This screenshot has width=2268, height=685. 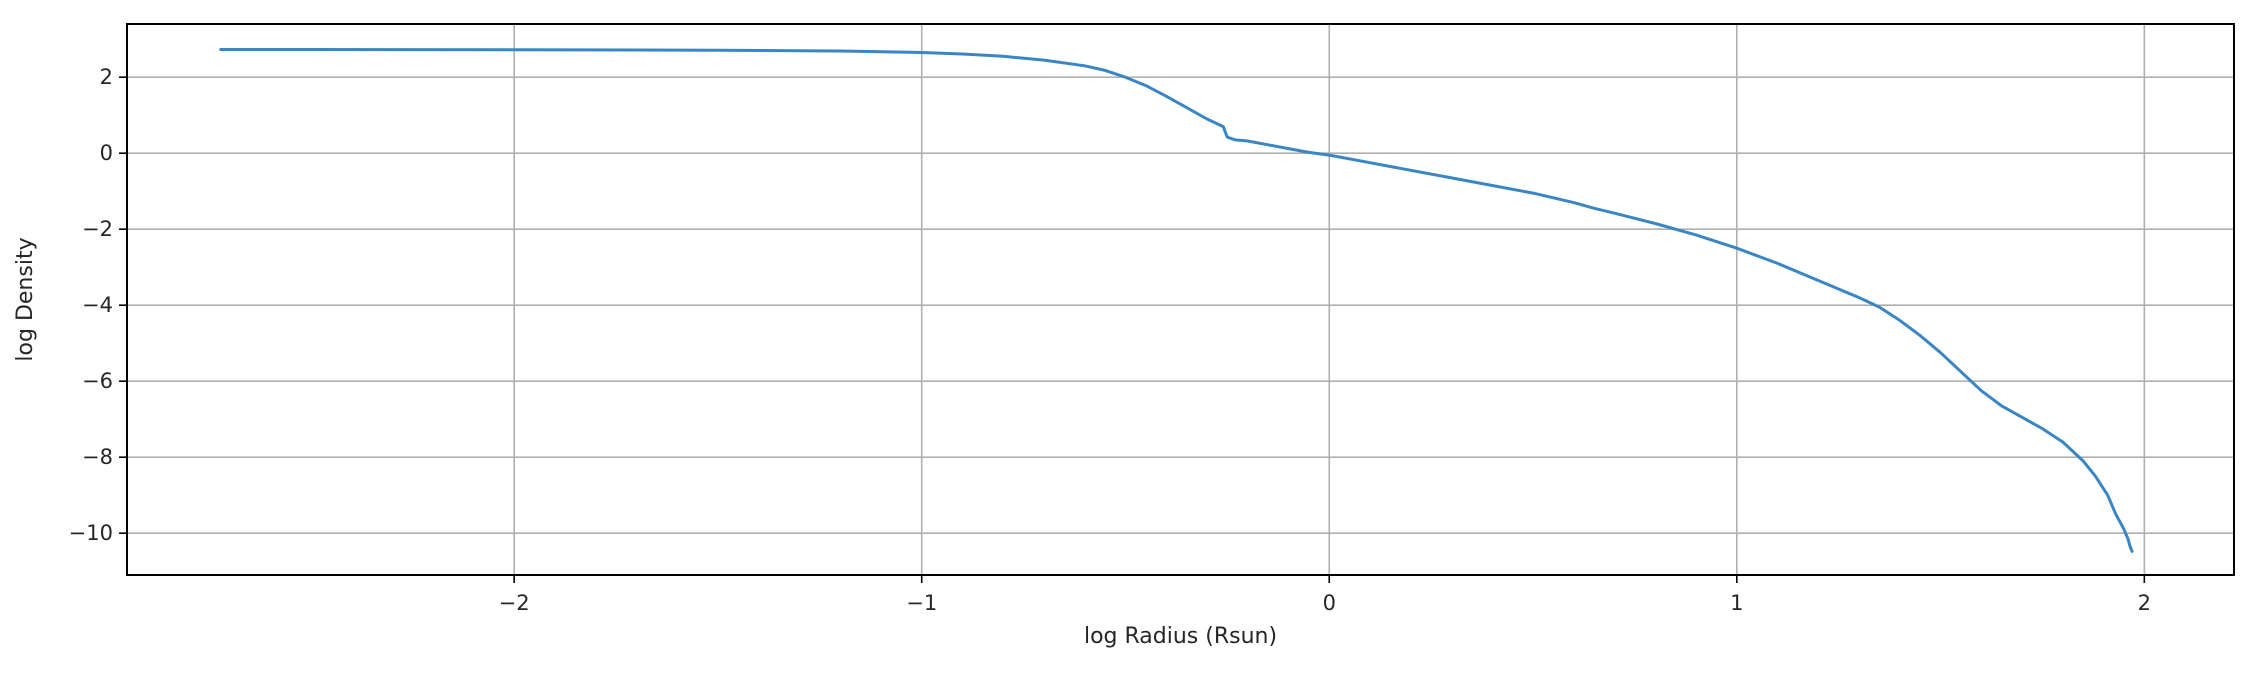 I want to click on y-tick-label: 2, so click(x=106, y=77).